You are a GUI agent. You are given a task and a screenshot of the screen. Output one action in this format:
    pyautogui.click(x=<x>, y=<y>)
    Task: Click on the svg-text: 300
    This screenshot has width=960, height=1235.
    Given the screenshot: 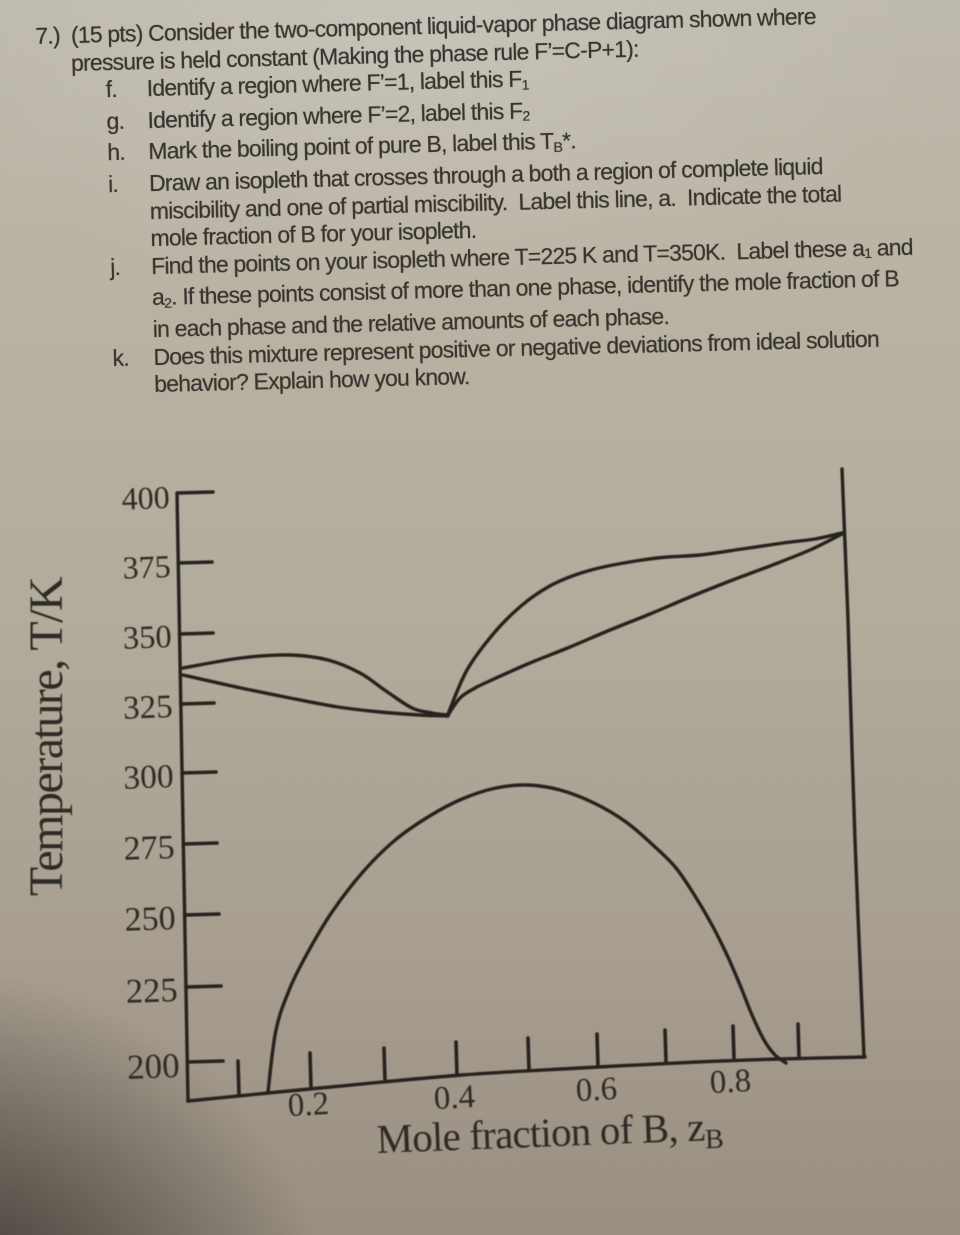 What is the action you would take?
    pyautogui.click(x=149, y=777)
    